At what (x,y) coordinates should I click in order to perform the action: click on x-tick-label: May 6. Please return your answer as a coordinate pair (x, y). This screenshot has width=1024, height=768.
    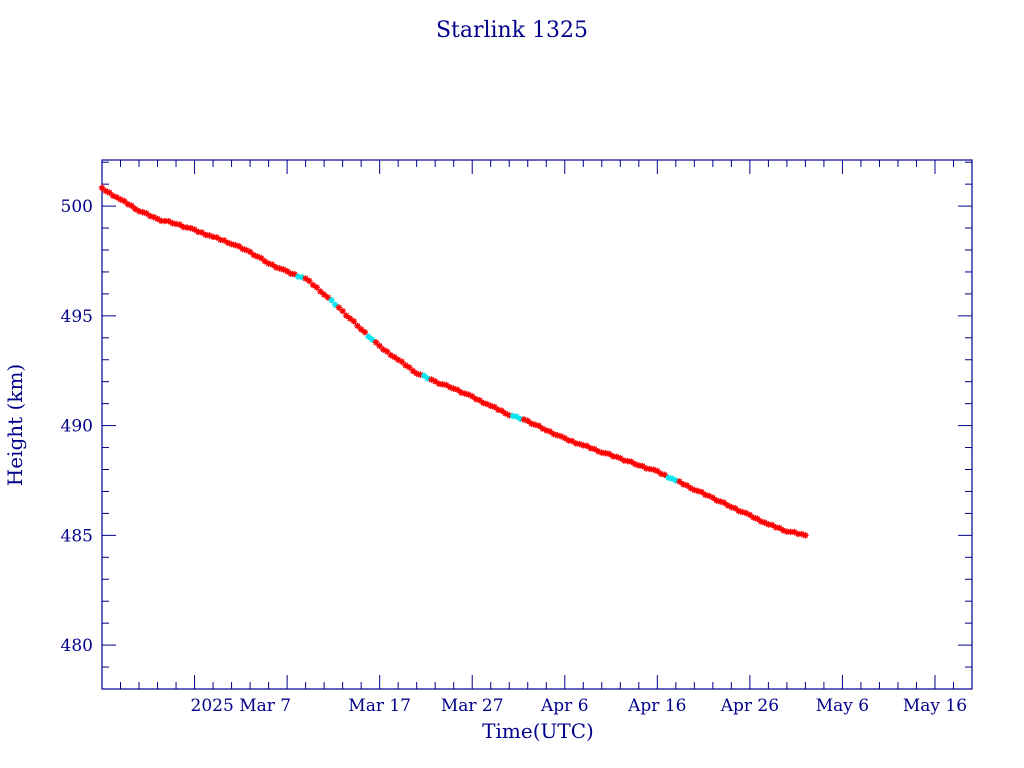
    Looking at the image, I should click on (842, 706).